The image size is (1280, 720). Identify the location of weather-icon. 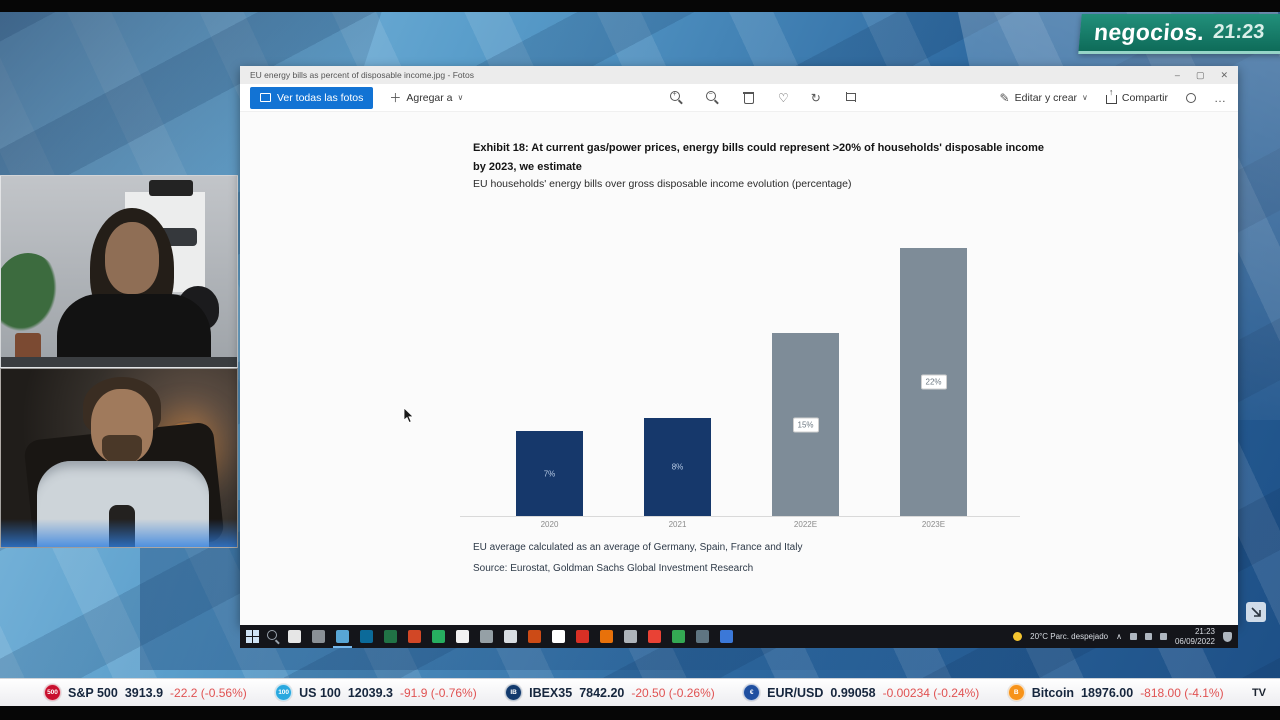
(1018, 636).